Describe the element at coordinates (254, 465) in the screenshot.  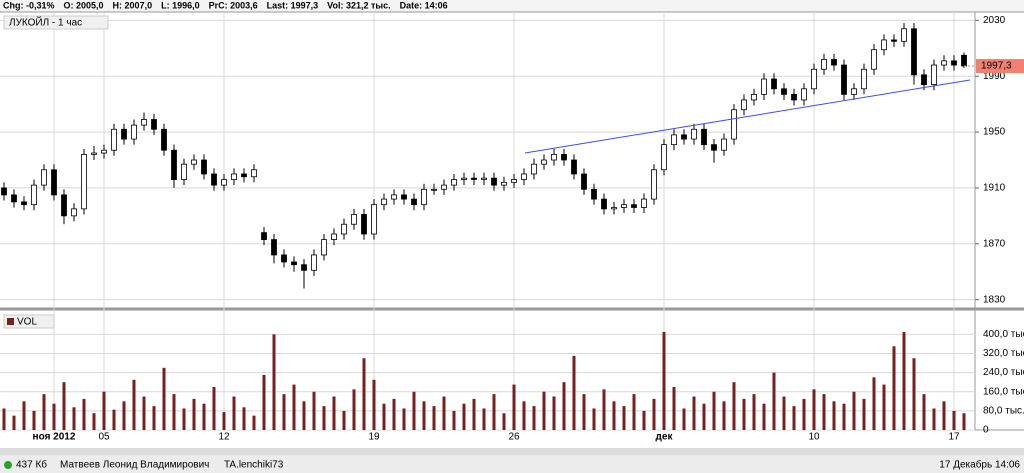
I see `status-account: TA.lenchiki73` at that location.